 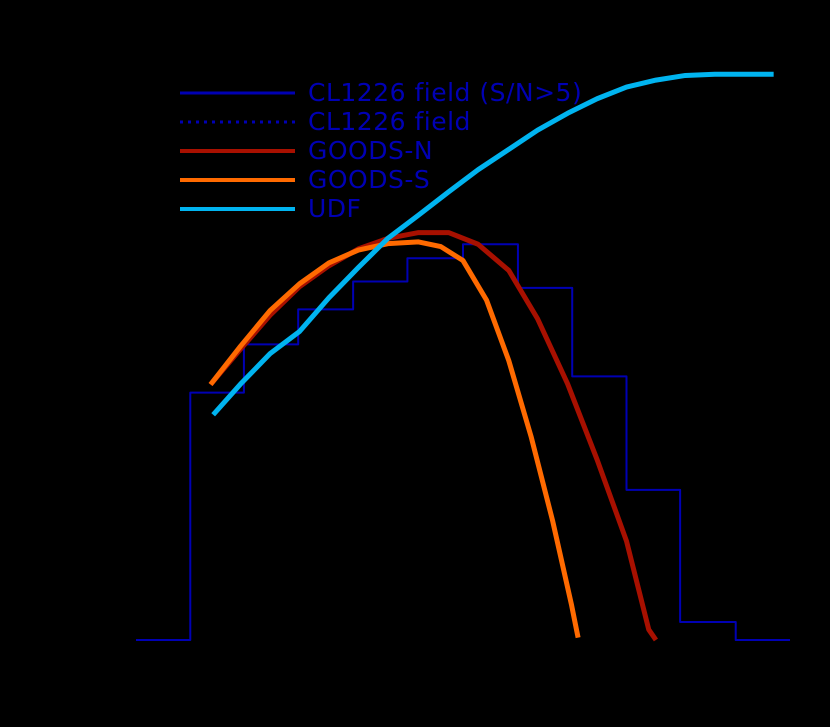 I want to click on legend-label-udf: UDF, so click(x=334, y=208).